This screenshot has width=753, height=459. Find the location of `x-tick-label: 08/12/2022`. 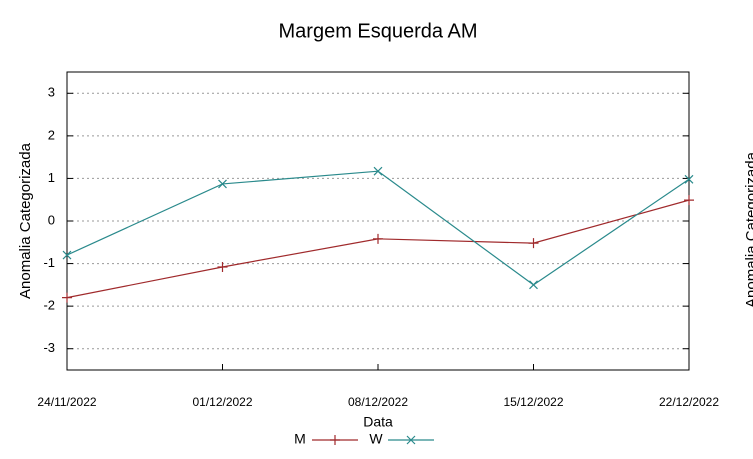

x-tick-label: 08/12/2022 is located at coordinates (378, 402).